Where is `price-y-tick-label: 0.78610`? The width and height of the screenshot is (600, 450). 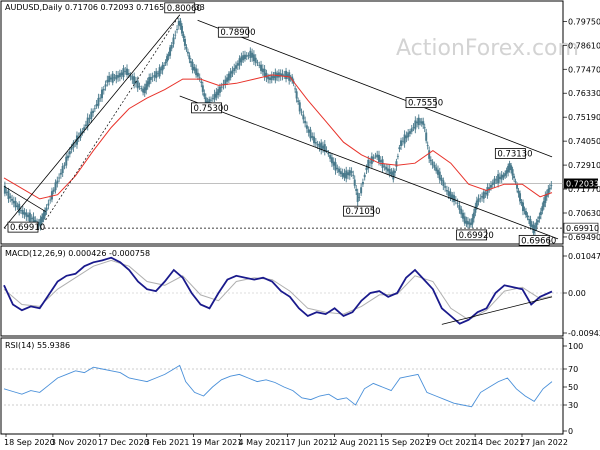 price-y-tick-label: 0.78610 is located at coordinates (584, 45).